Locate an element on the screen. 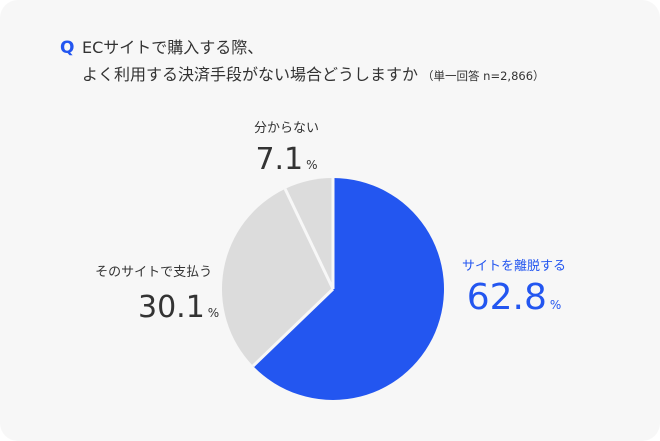  slice-value-unknown: 7.1% is located at coordinates (286, 162).